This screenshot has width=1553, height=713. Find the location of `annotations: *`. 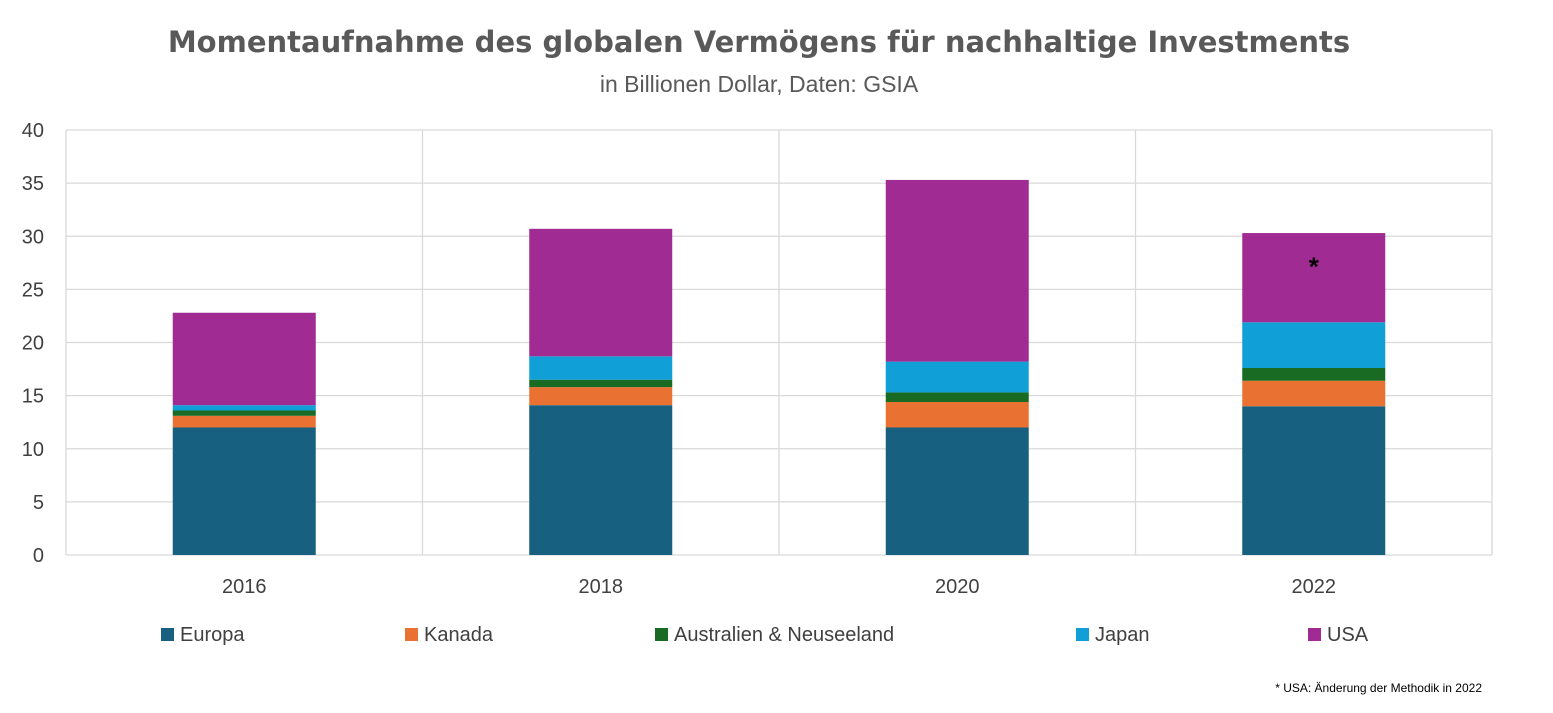

annotations: * is located at coordinates (1314, 267).